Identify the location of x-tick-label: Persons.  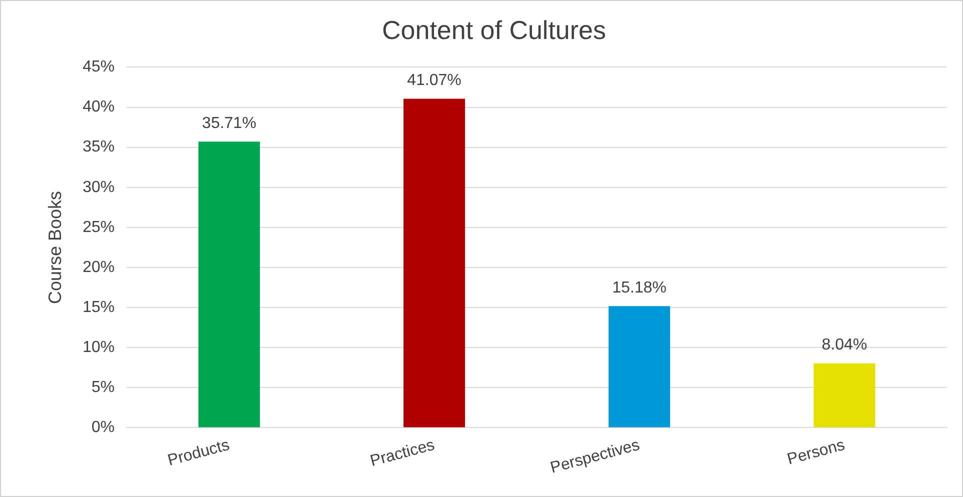
(816, 452).